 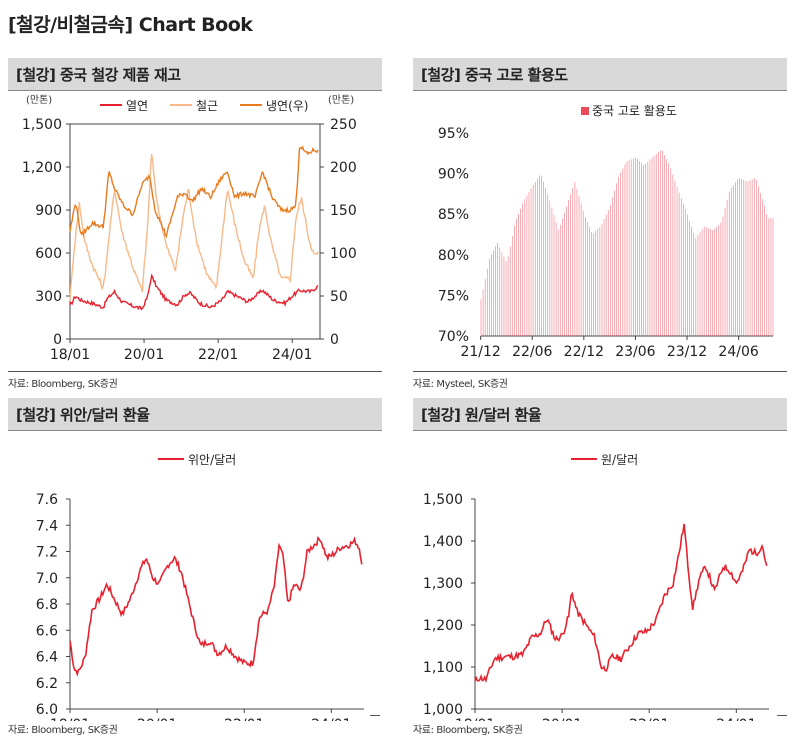 What do you see at coordinates (585, 111) in the screenshot?
I see `legend-swatch` at bounding box center [585, 111].